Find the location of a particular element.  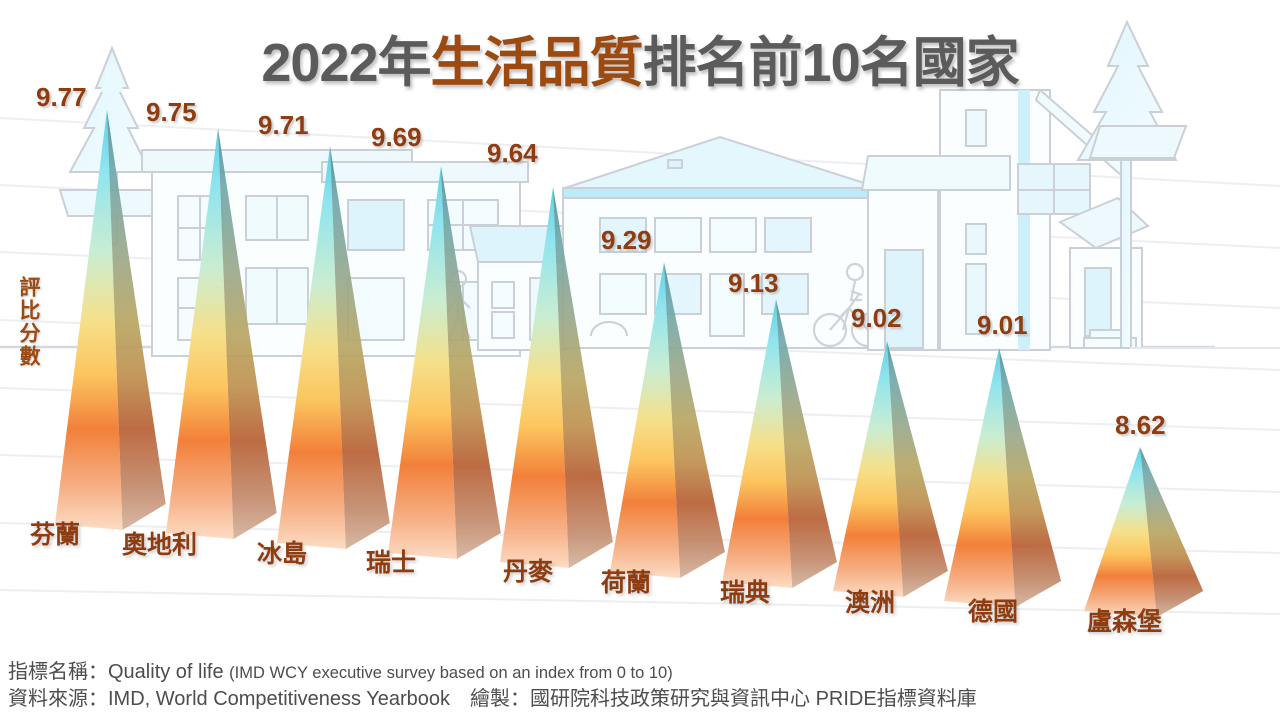

bar-category-label: 德國 is located at coordinates (993, 612).